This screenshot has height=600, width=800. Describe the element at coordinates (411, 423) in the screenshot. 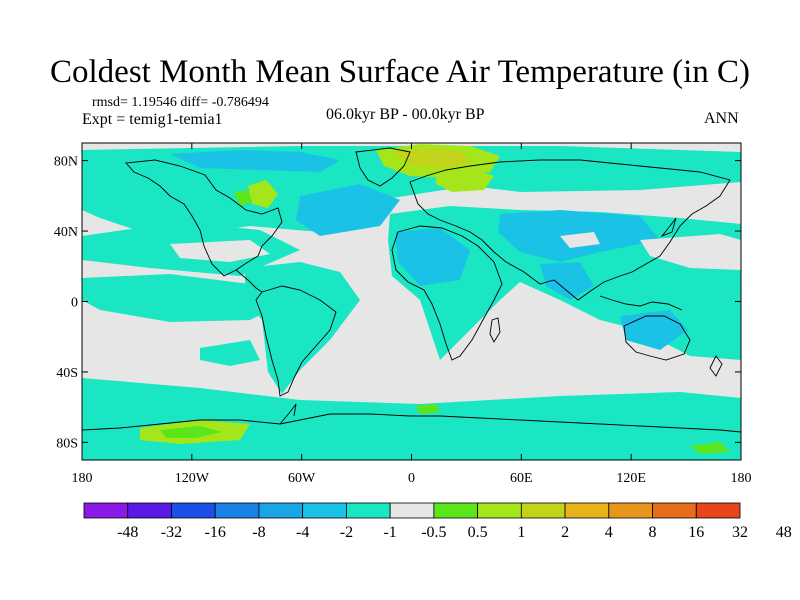

I see `coast-antarctica` at that location.